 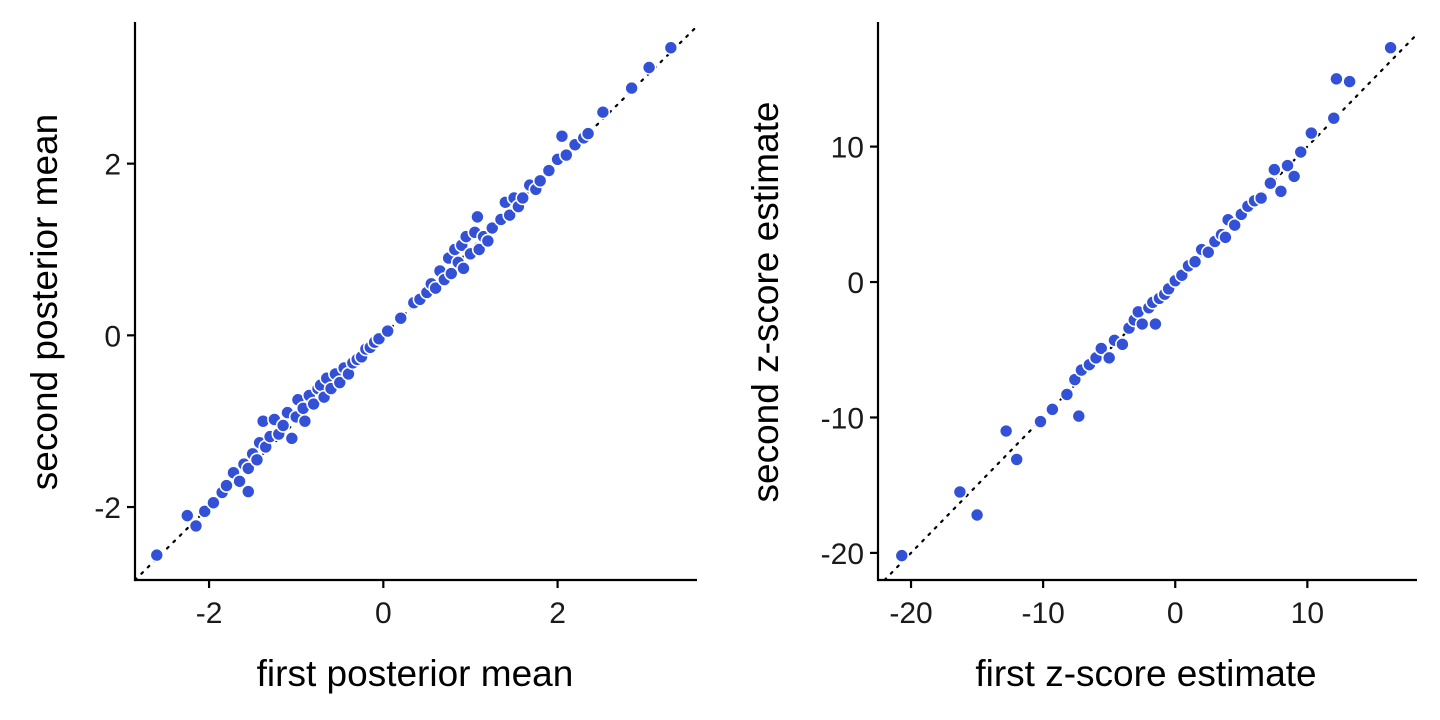 What do you see at coordinates (44, 302) in the screenshot?
I see `y-axis-title: second posterior mean` at bounding box center [44, 302].